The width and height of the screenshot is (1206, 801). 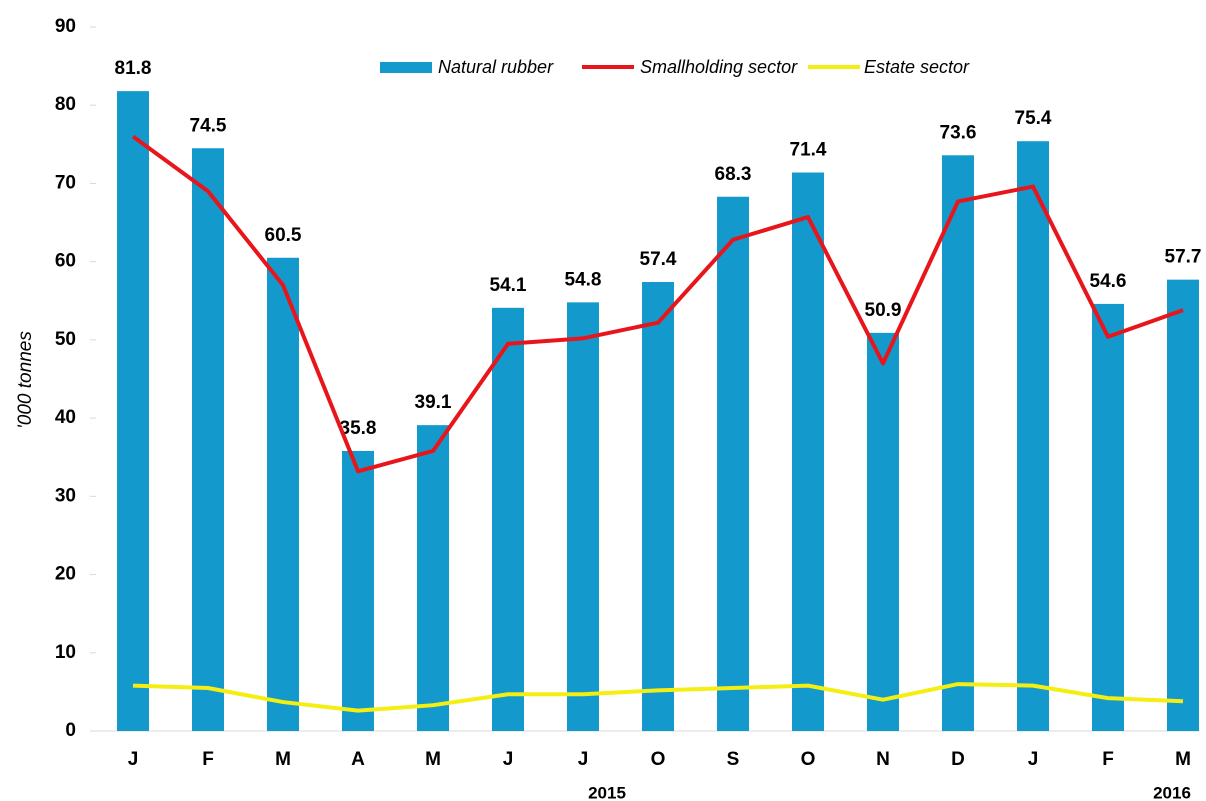 I want to click on data-label: 81.8, so click(x=133, y=68).